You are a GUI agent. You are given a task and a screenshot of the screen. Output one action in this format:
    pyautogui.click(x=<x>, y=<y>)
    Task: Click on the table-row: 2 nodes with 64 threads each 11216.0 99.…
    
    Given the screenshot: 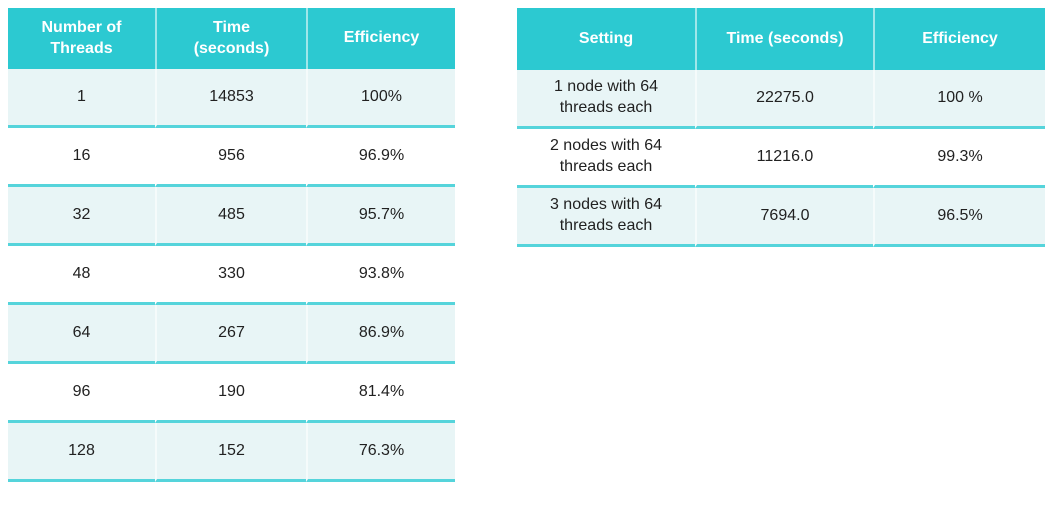 What is the action you would take?
    pyautogui.click(x=781, y=158)
    